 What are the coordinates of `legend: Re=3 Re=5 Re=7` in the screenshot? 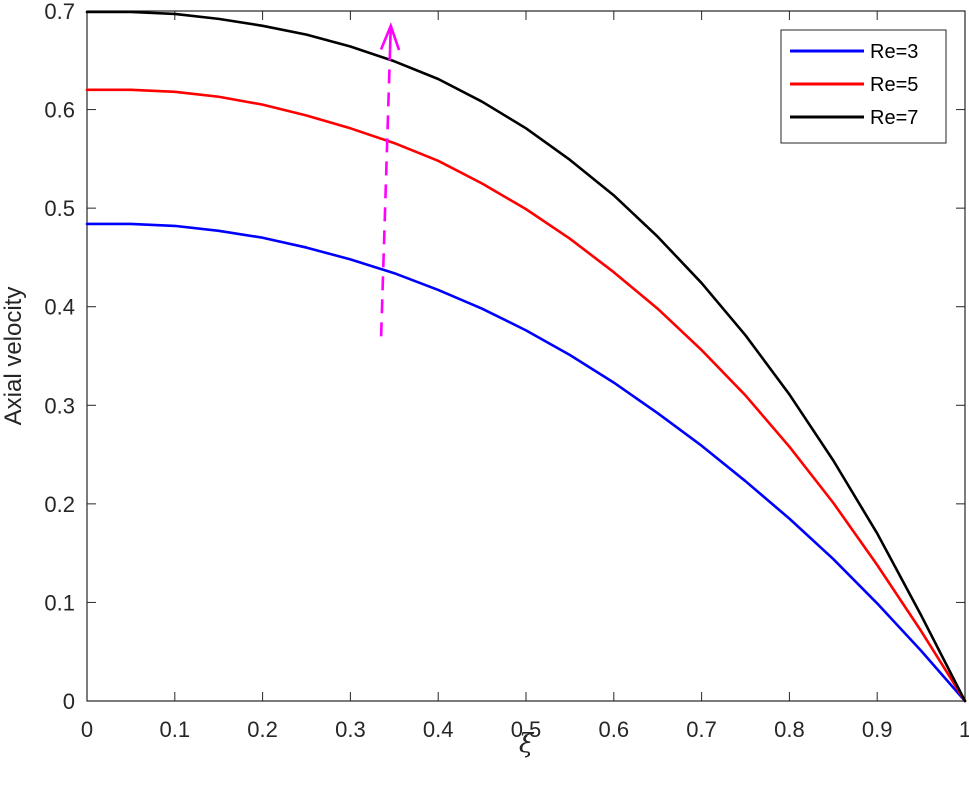 It's located at (863, 86).